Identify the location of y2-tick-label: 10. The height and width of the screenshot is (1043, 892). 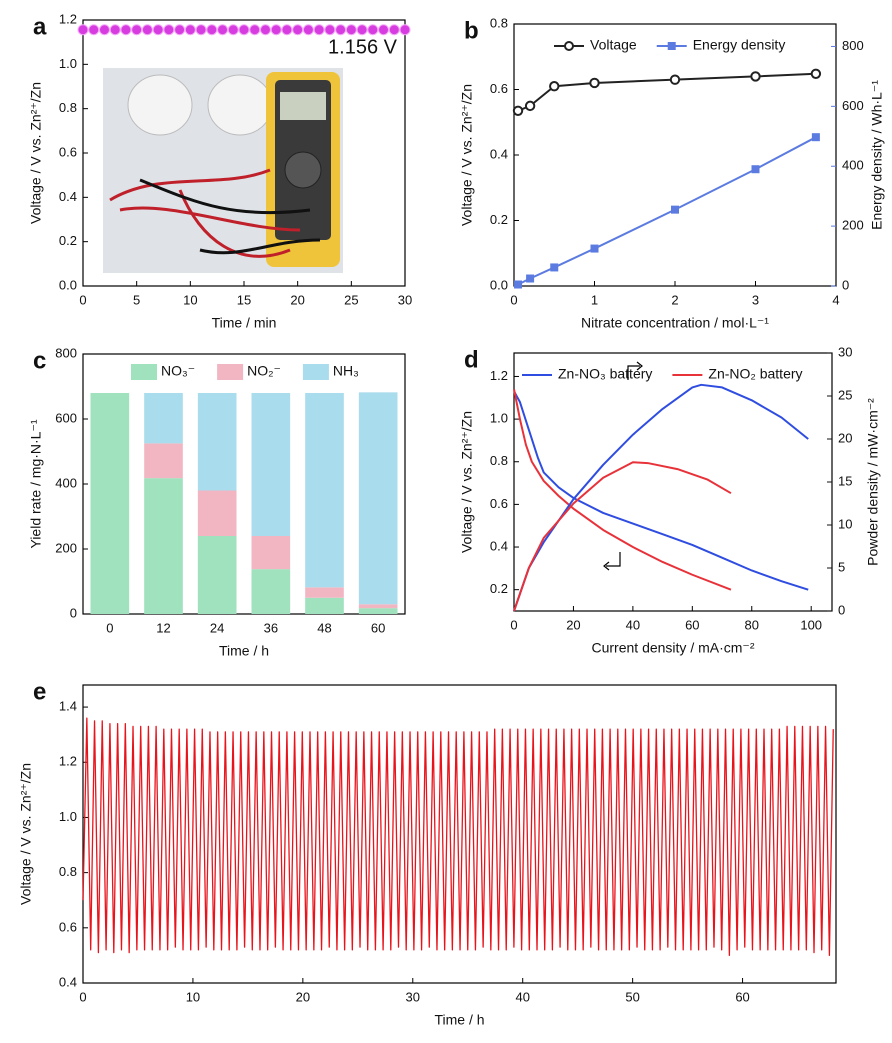
(845, 523).